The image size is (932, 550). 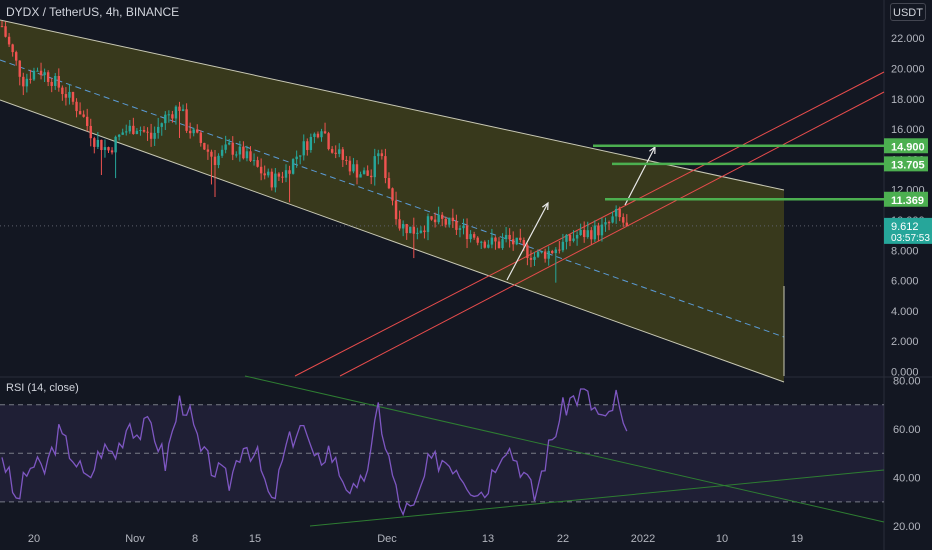 I want to click on chart-title: DYDX / TetherUS, 4h, BINANCE, so click(x=93, y=12).